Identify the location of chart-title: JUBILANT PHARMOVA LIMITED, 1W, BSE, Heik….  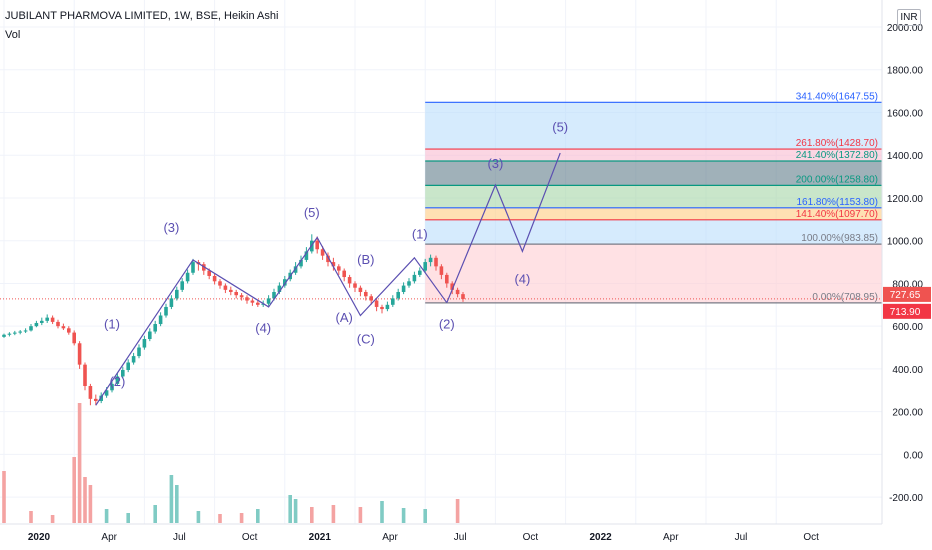
(142, 16).